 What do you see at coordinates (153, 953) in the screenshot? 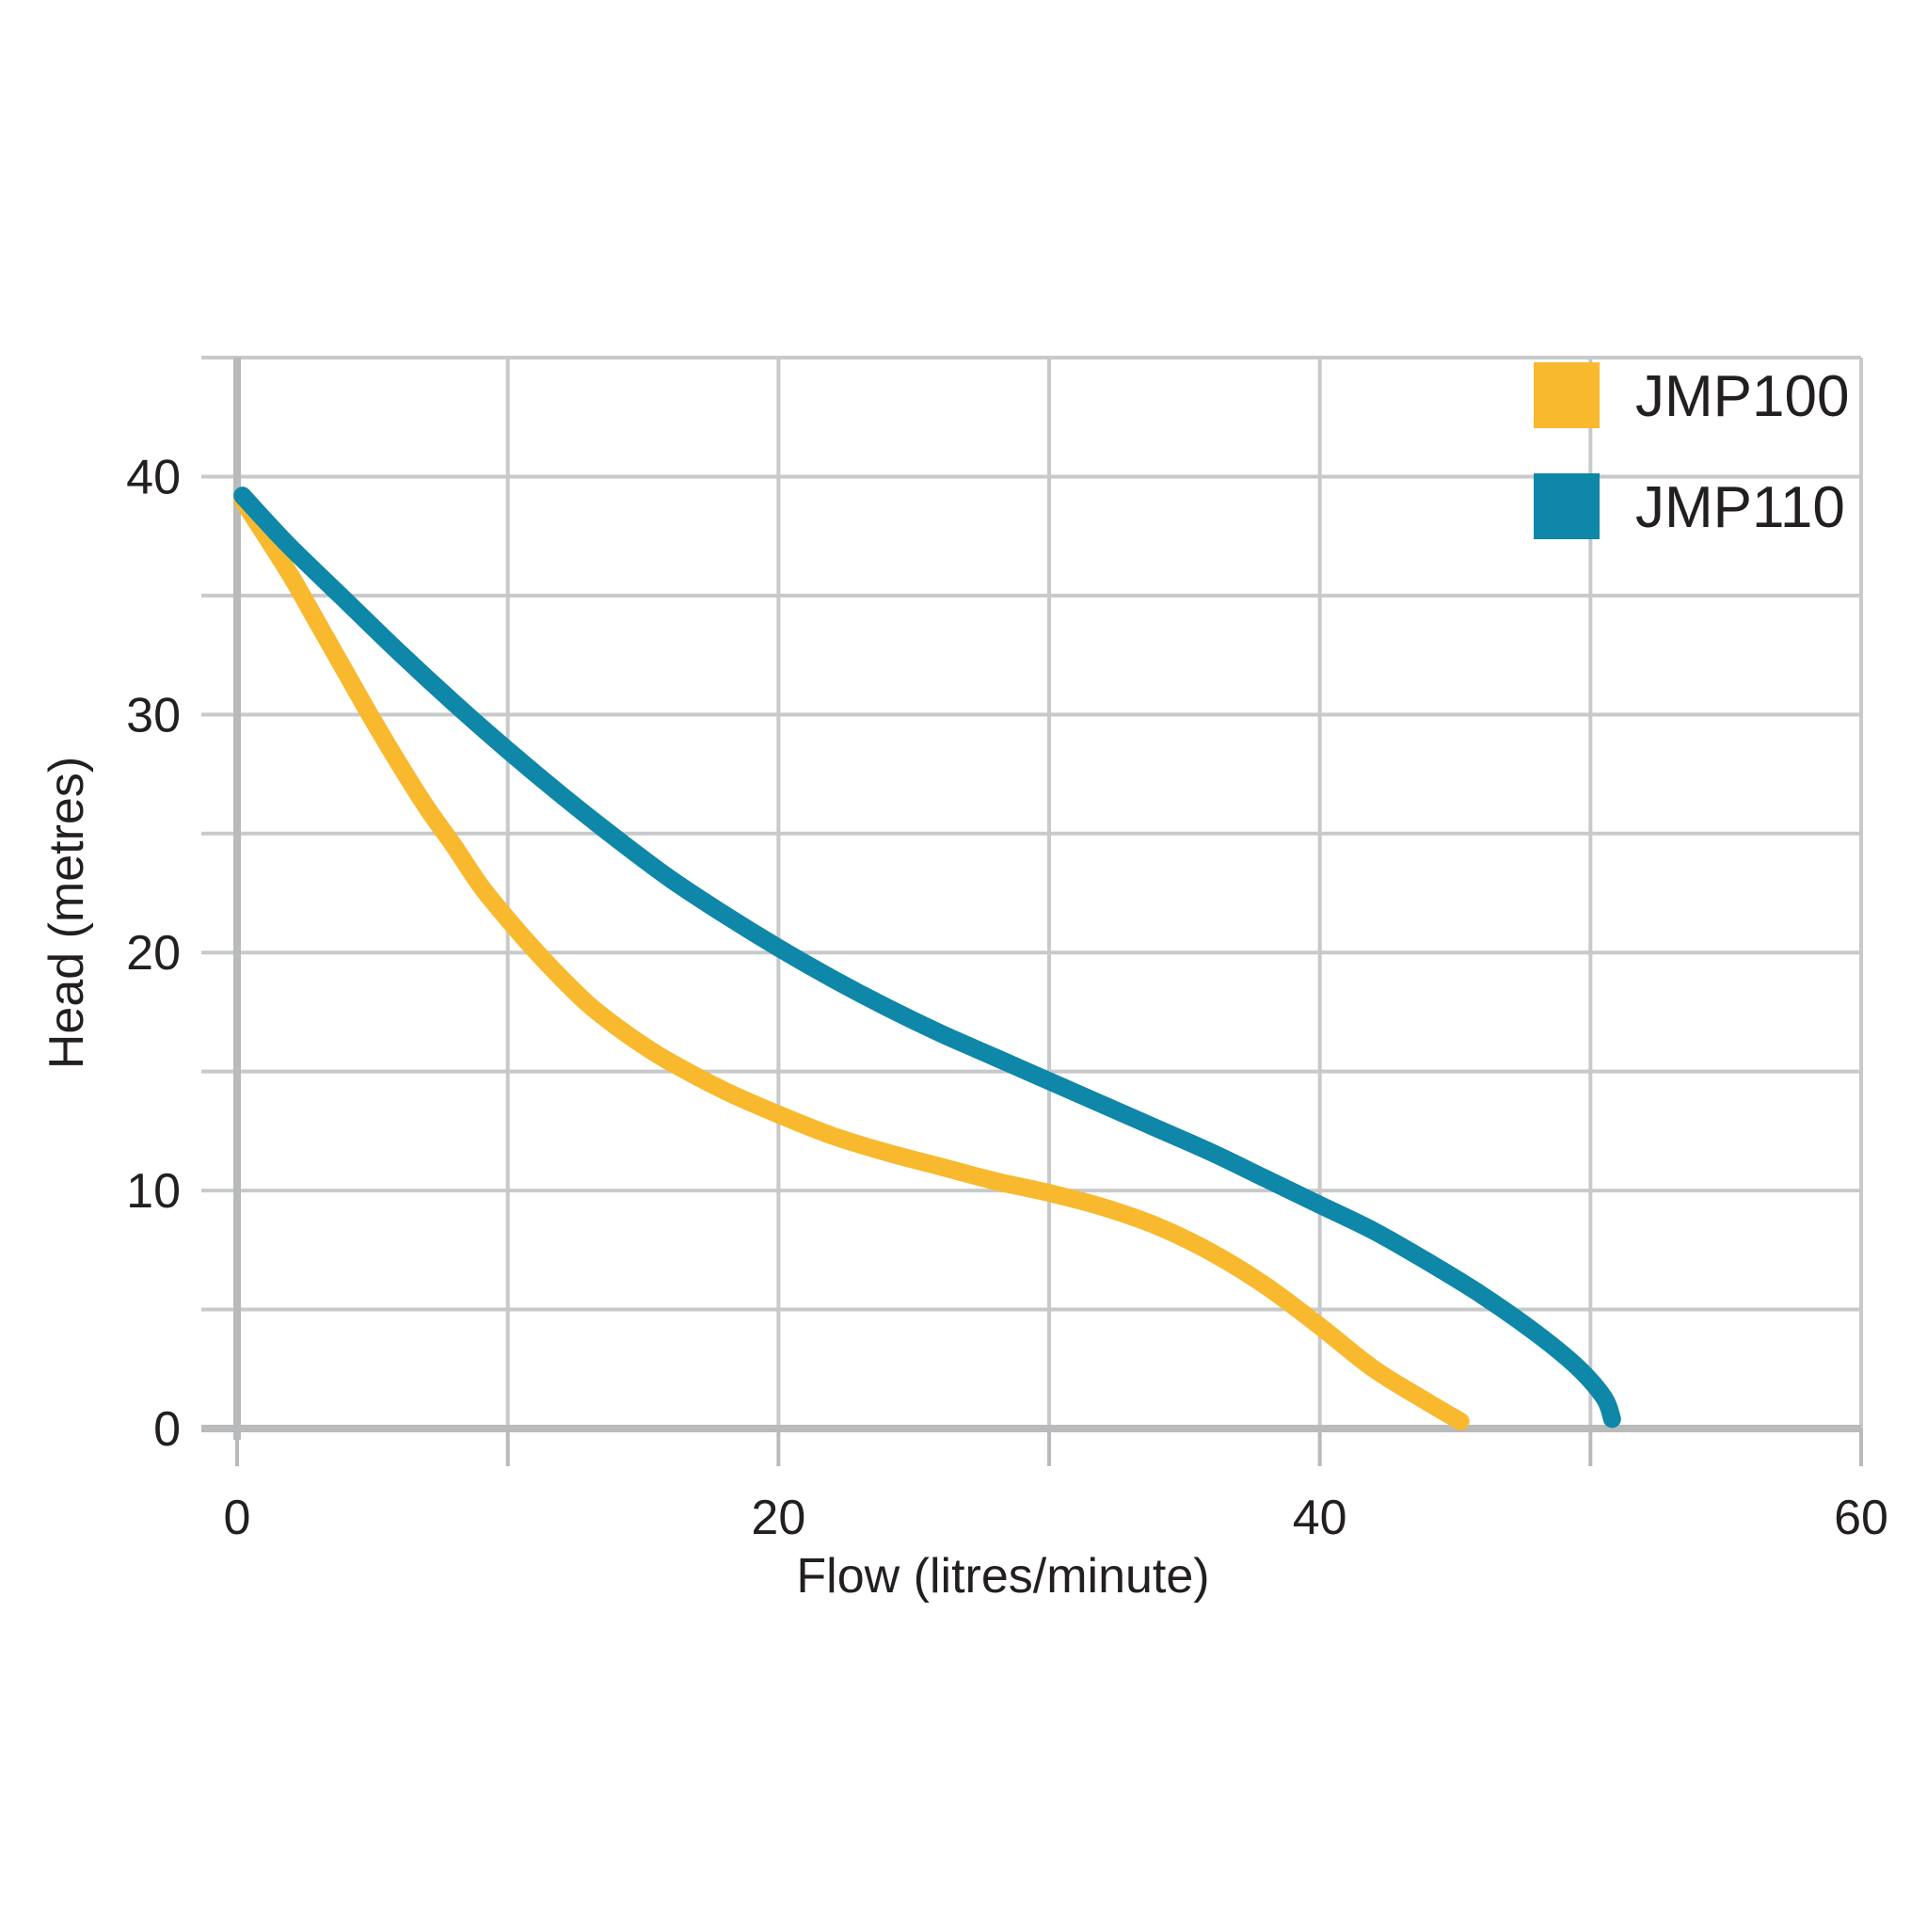
I see `y-tick-label: 20` at bounding box center [153, 953].